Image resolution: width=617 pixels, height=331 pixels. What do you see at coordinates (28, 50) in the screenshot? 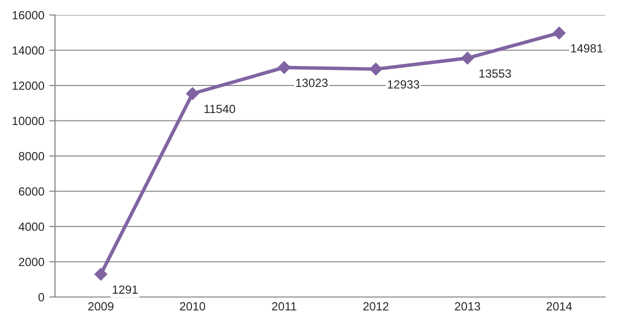
I see `y-tick-label: 14000` at bounding box center [28, 50].